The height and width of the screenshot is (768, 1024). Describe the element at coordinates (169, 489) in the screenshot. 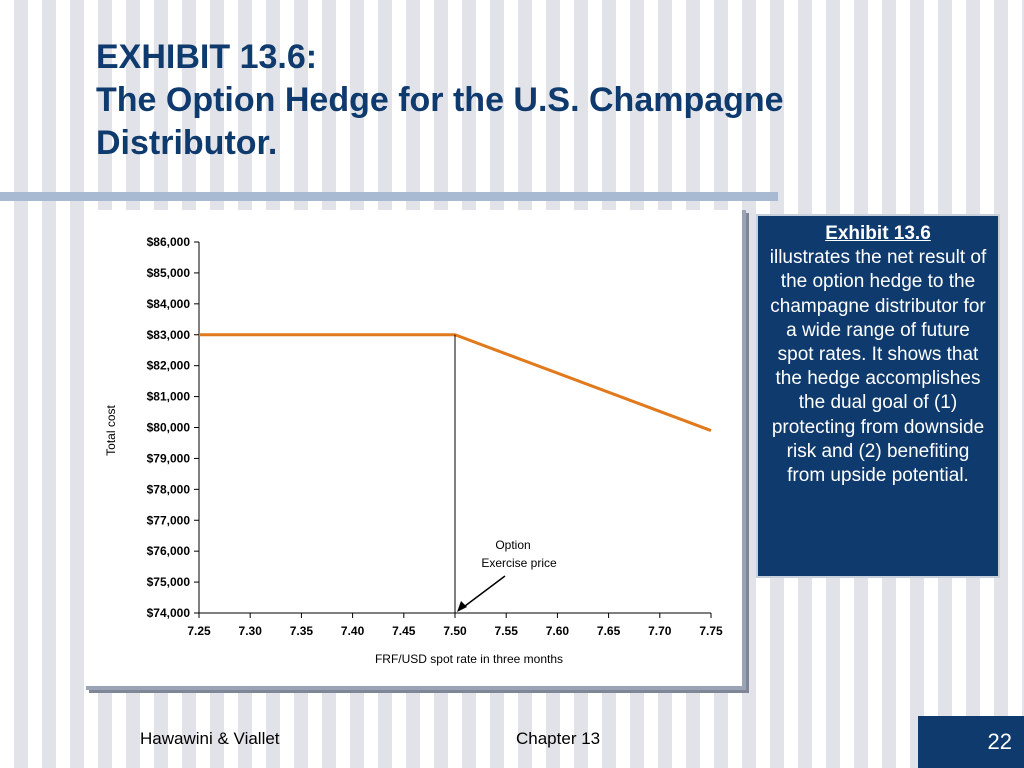

I see `y-tick-label: $78,000` at that location.